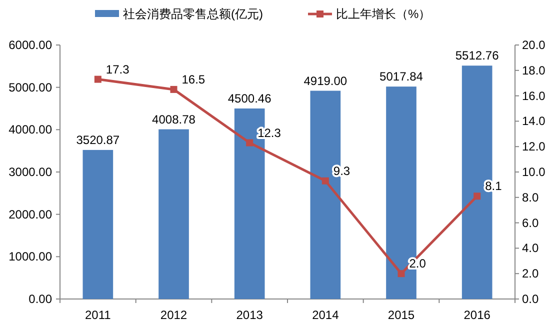 This screenshot has height=326, width=549. I want to click on legend-label: 比上年增长（%）, so click(383, 14).